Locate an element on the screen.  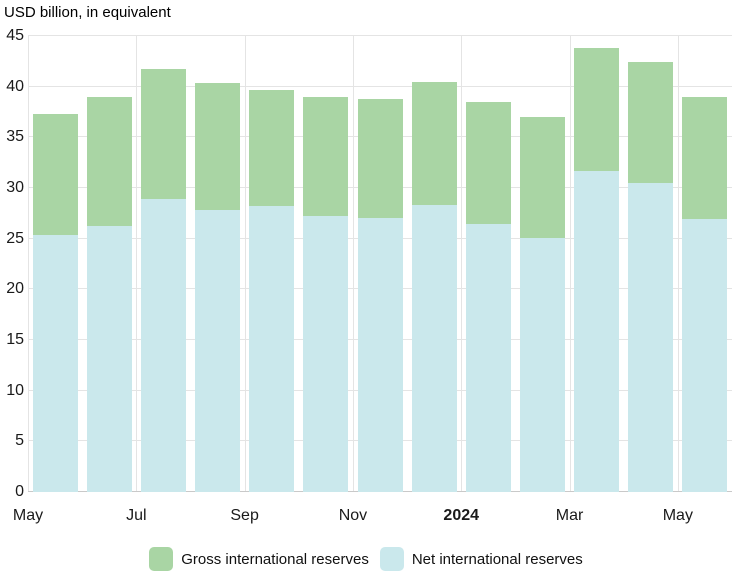
y-tick-label: 30 is located at coordinates (15, 187).